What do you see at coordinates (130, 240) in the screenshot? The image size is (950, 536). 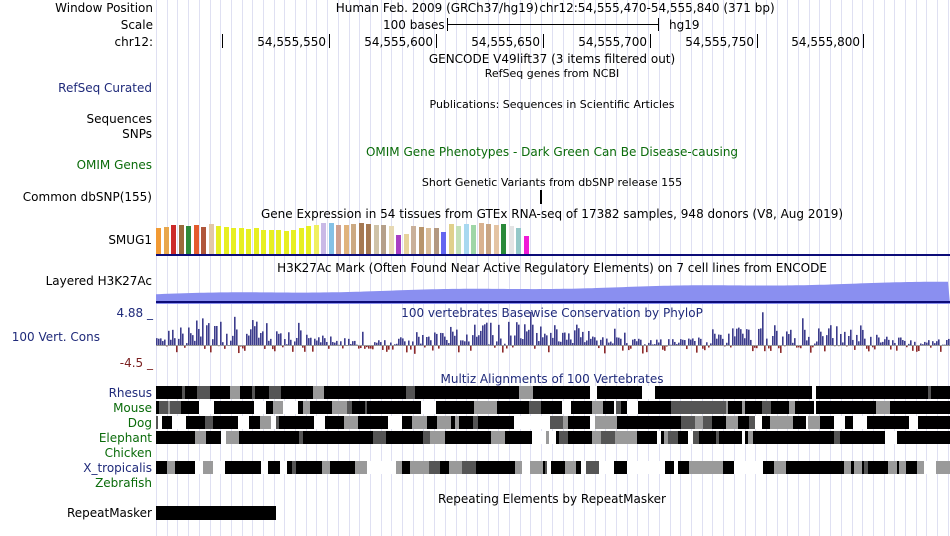 I see `gtex-gene-label: SMUG1` at bounding box center [130, 240].